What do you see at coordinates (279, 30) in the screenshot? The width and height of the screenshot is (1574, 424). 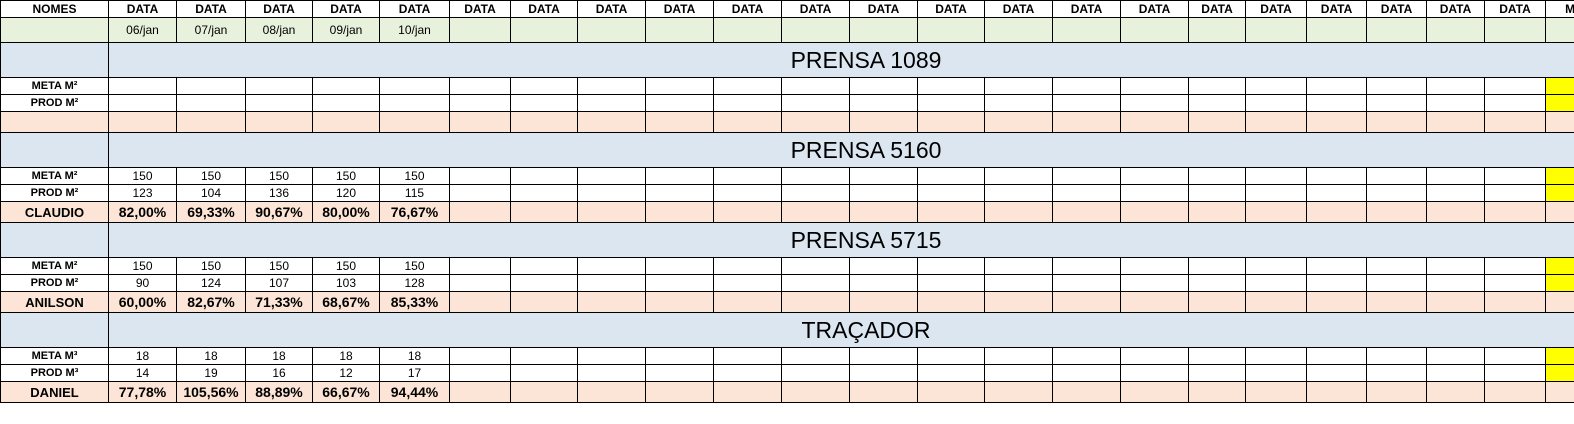 I see `date-cell: 08/jan` at bounding box center [279, 30].